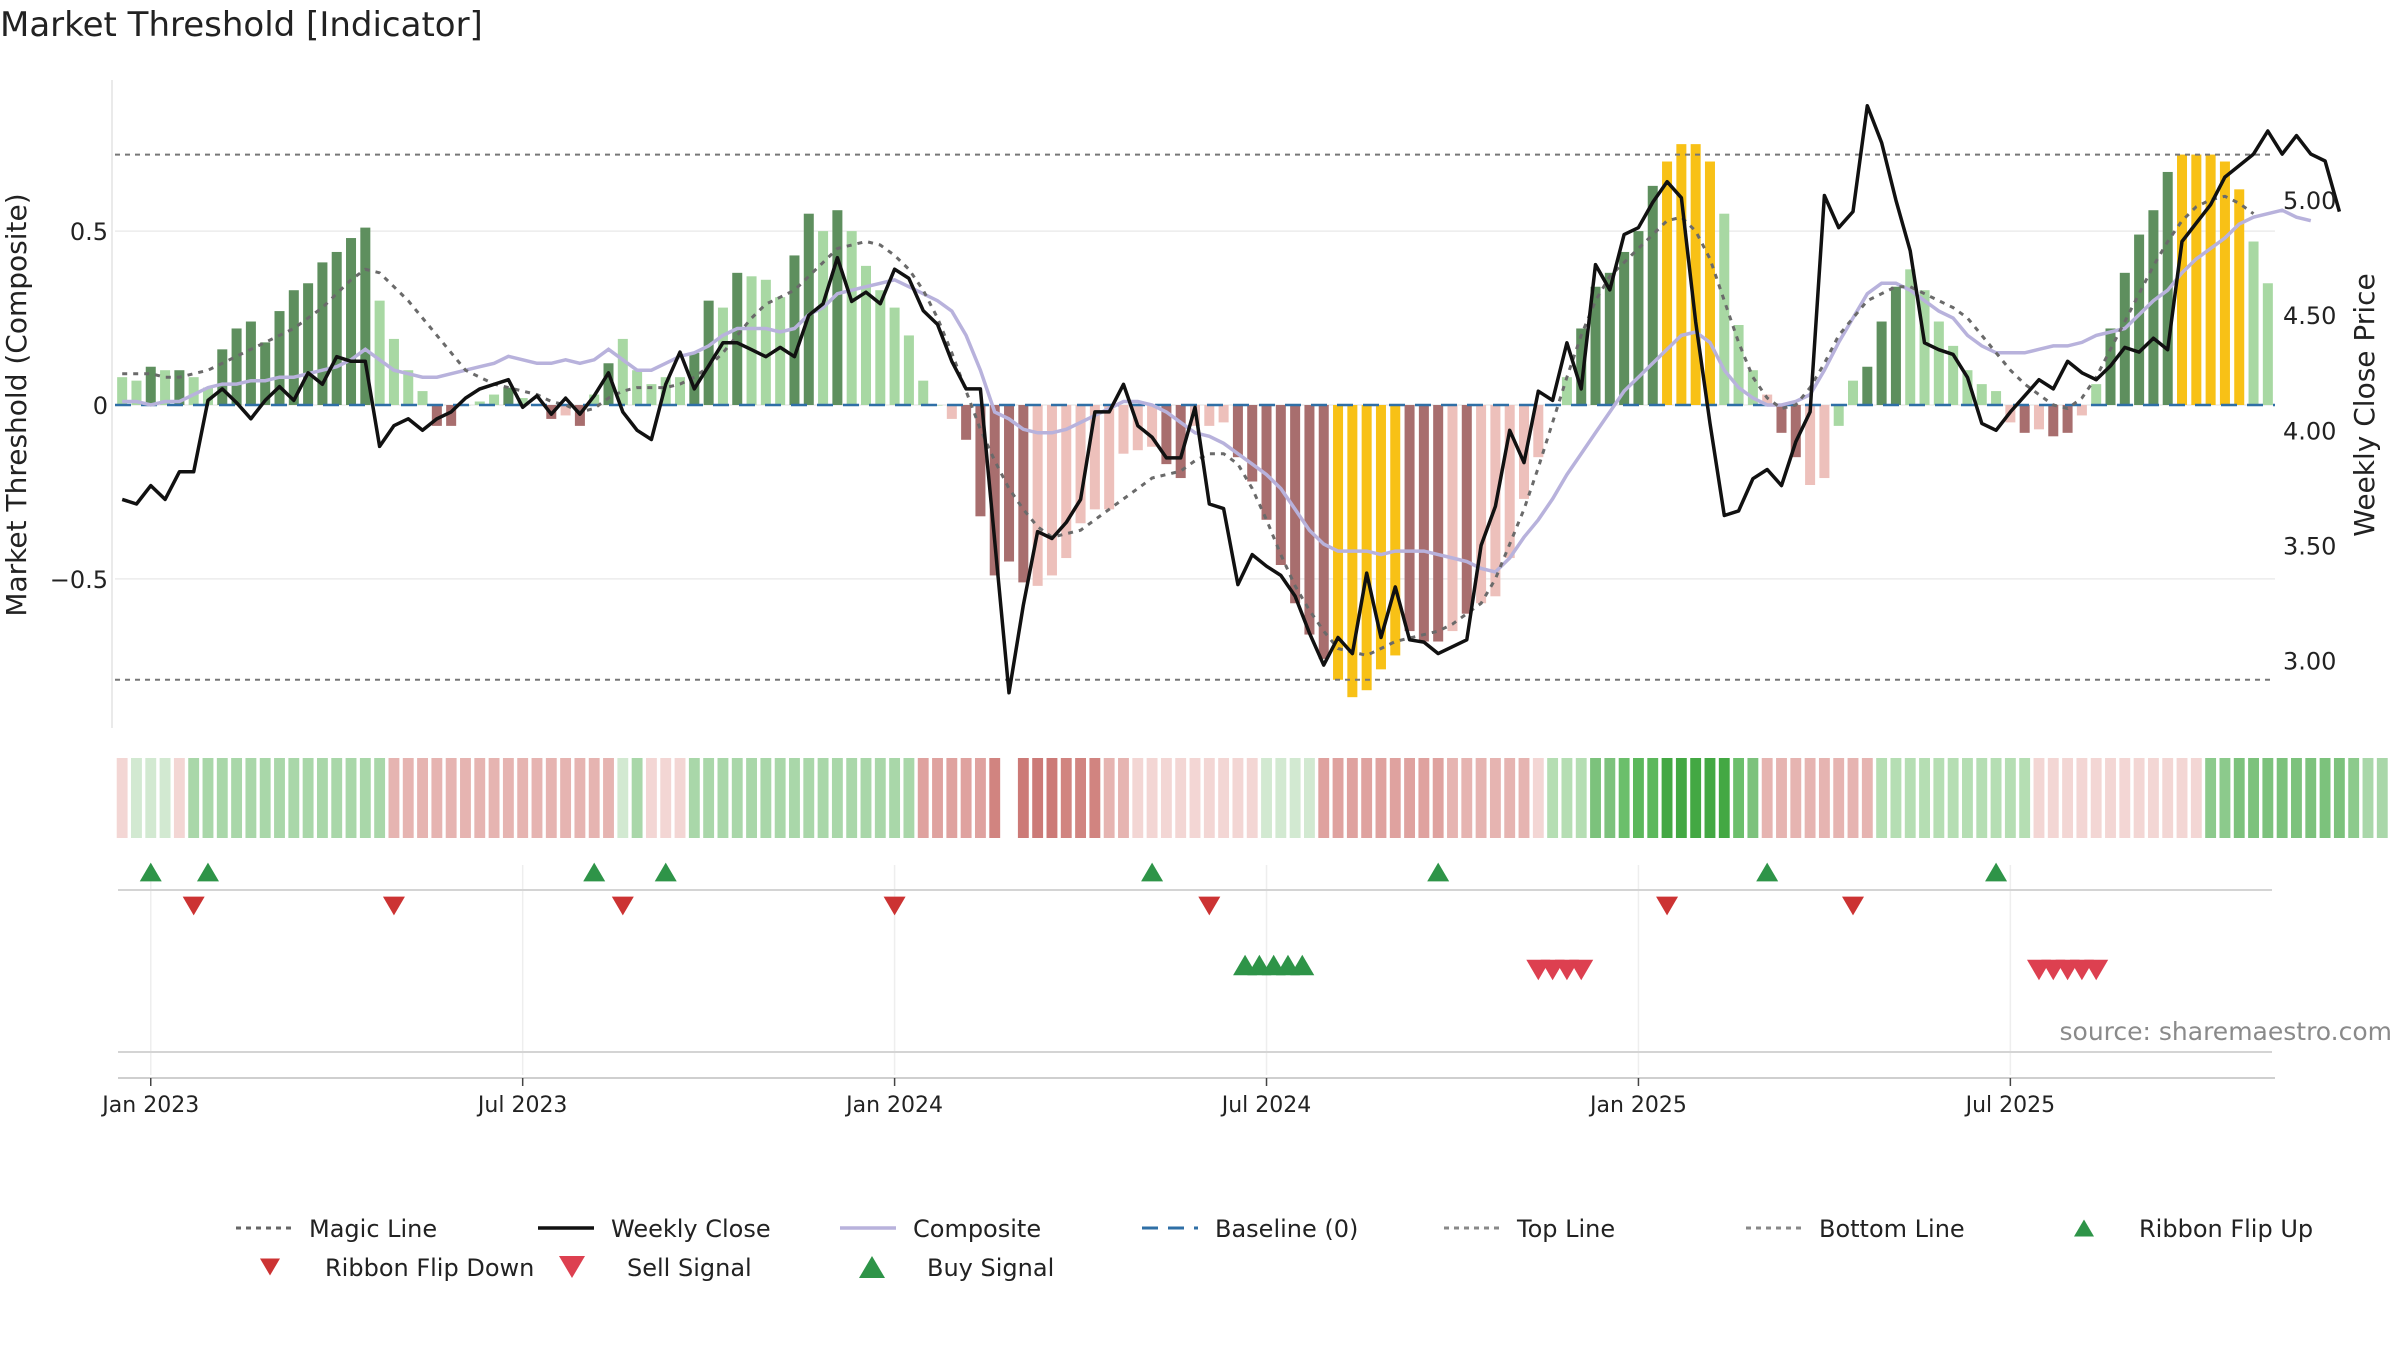  Describe the element at coordinates (1286, 1229) in the screenshot. I see `legend-label: Baseline (0)` at that location.